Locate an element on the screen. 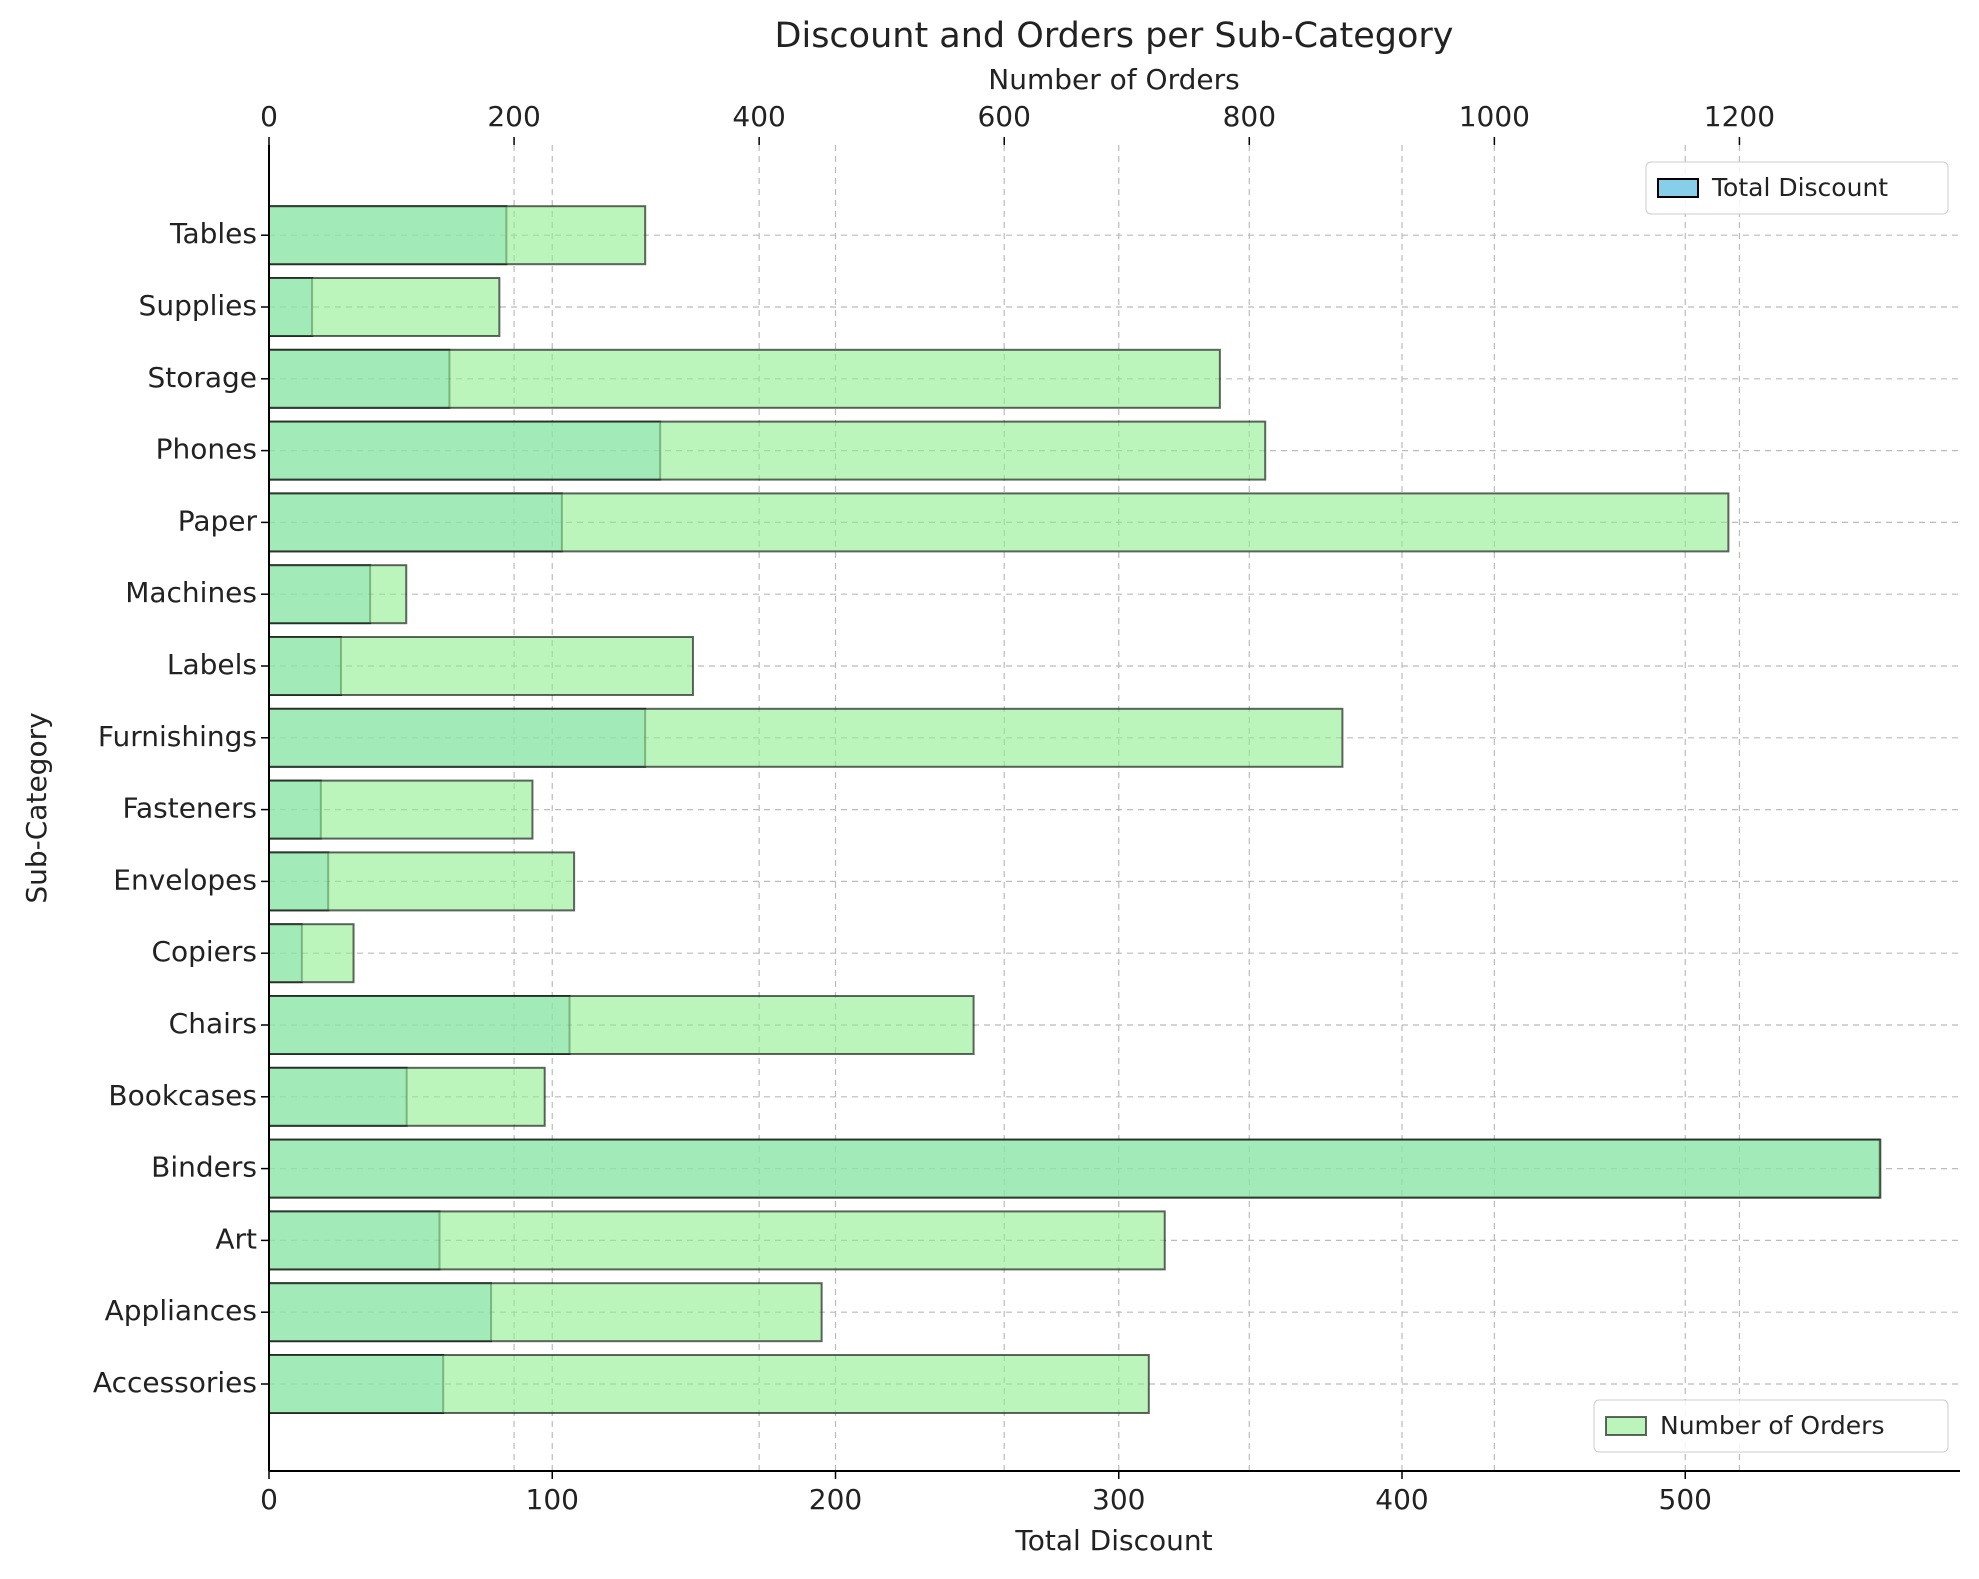 This screenshot has height=1579, width=1979. y-tick-label: Paper is located at coordinates (218, 520).